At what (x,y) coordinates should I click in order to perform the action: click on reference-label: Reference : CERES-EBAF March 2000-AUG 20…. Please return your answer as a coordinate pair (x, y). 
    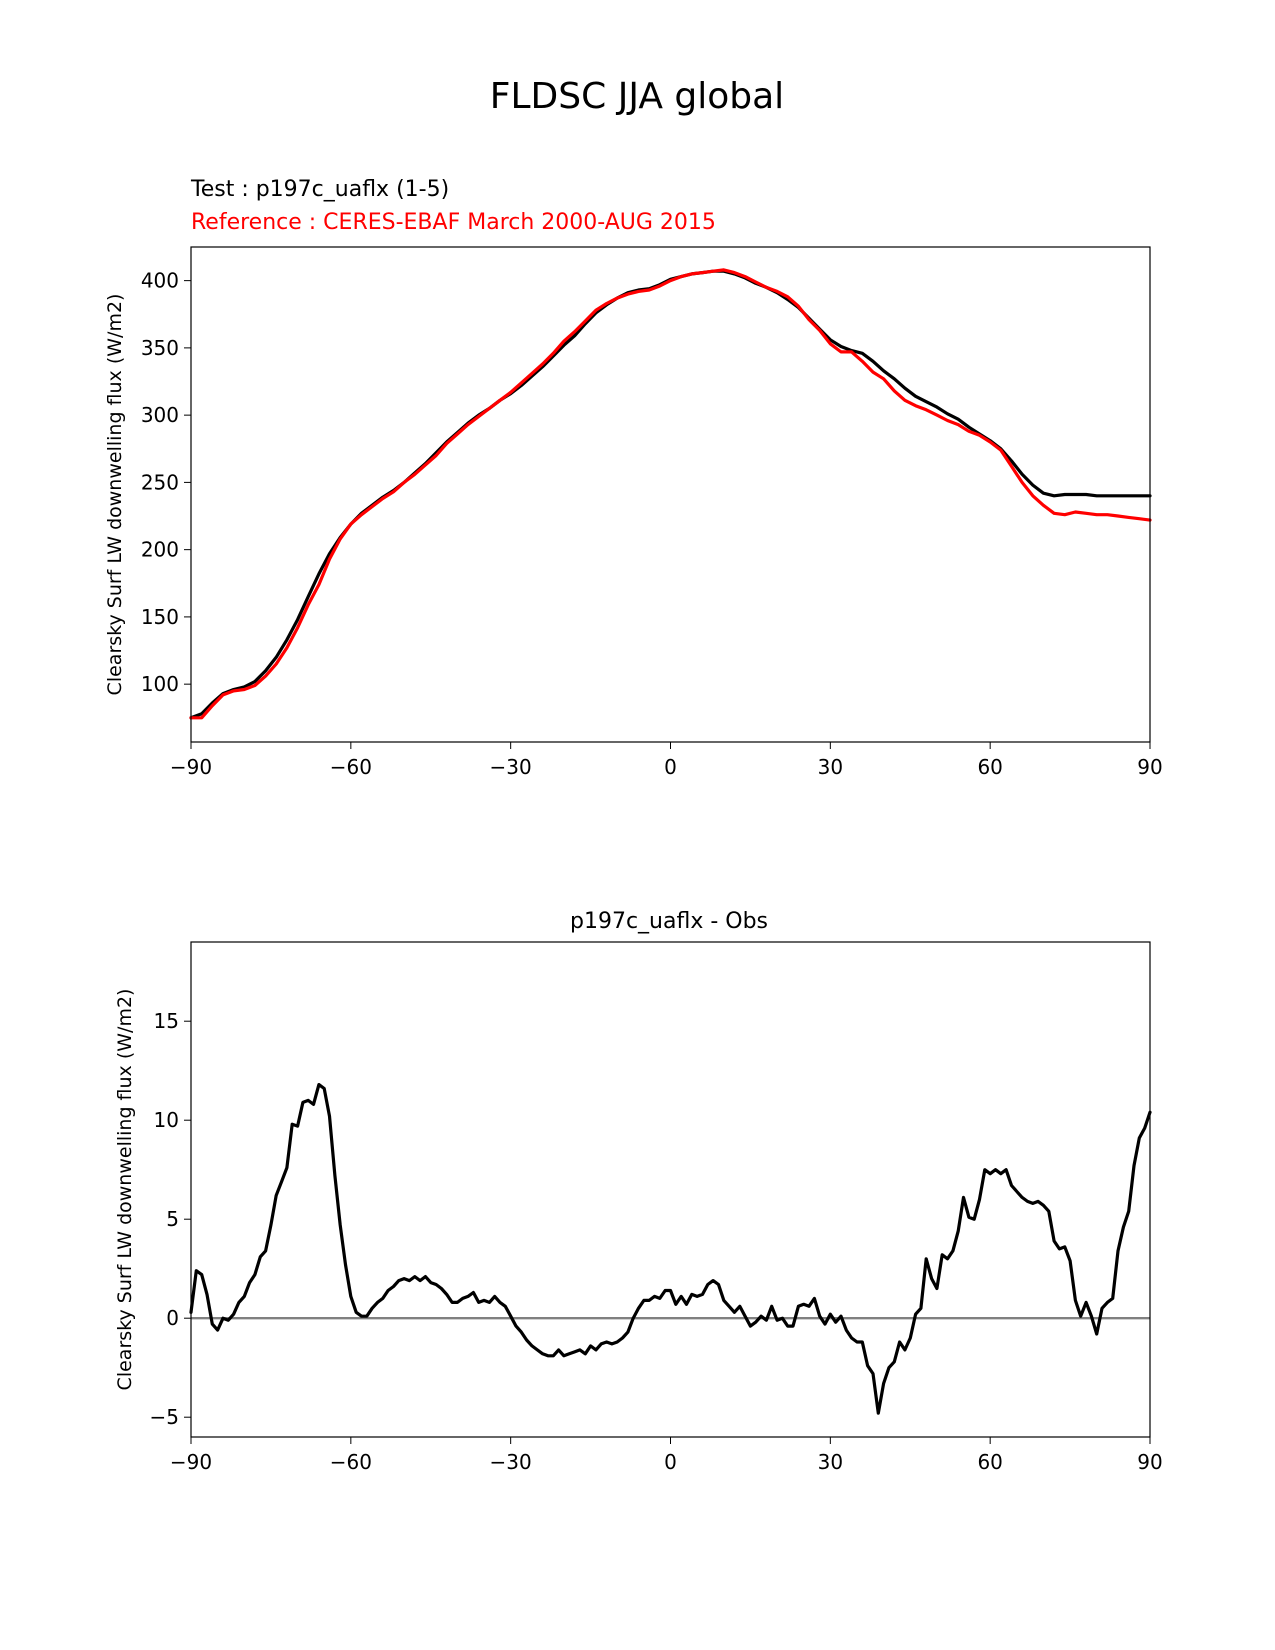
    Looking at the image, I should click on (453, 222).